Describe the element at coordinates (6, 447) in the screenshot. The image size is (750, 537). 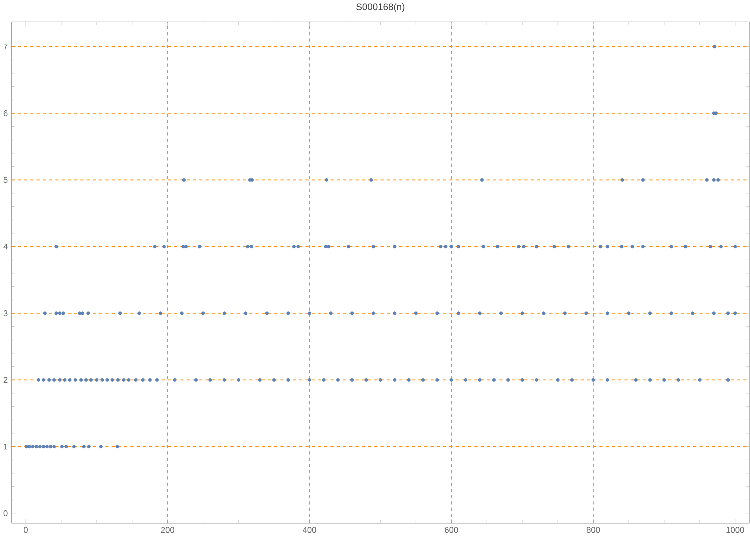
I see `y-tick-label: 1` at that location.